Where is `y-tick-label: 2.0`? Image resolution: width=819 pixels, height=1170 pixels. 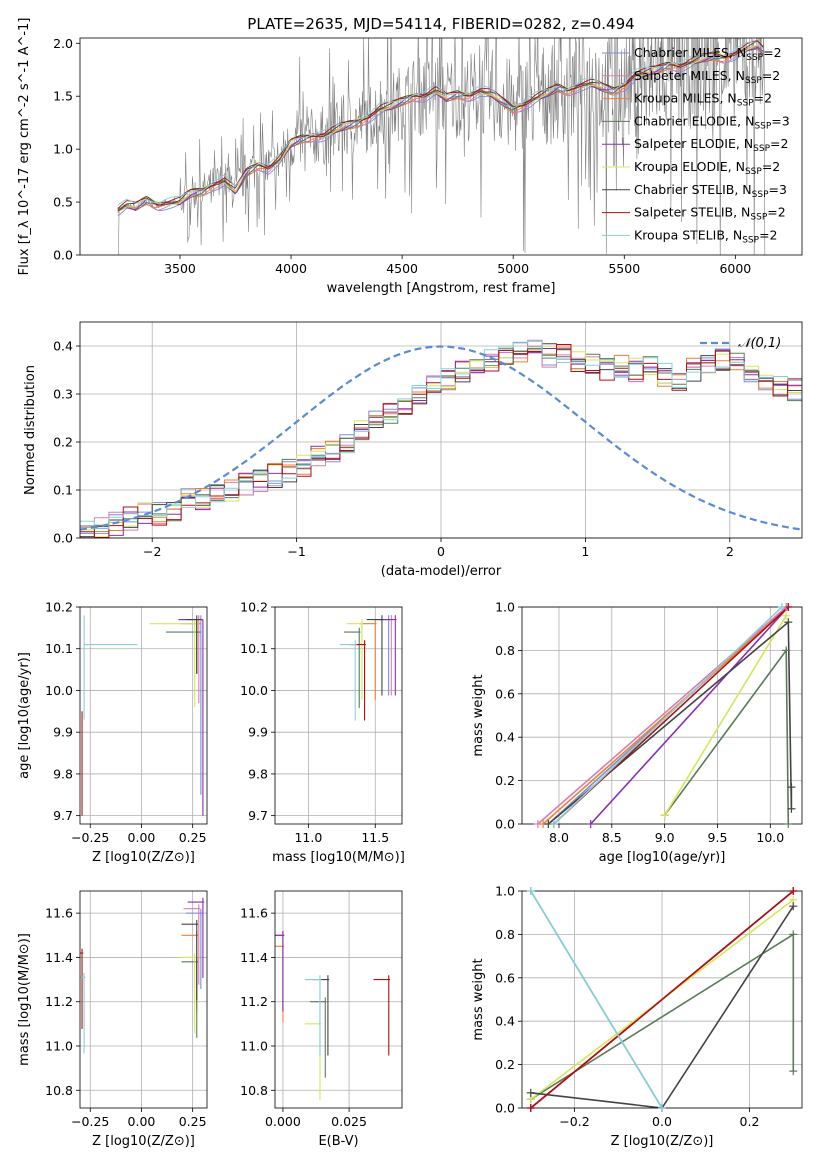
y-tick-label: 2.0 is located at coordinates (63, 43).